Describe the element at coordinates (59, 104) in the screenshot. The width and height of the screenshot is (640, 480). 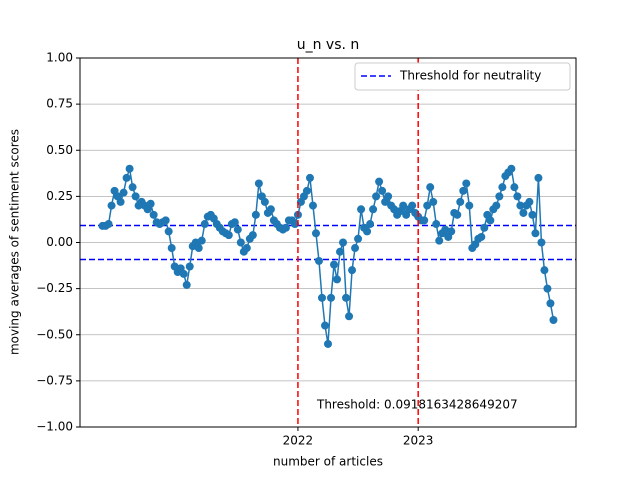
I see `y-tick-label: 0.75` at that location.